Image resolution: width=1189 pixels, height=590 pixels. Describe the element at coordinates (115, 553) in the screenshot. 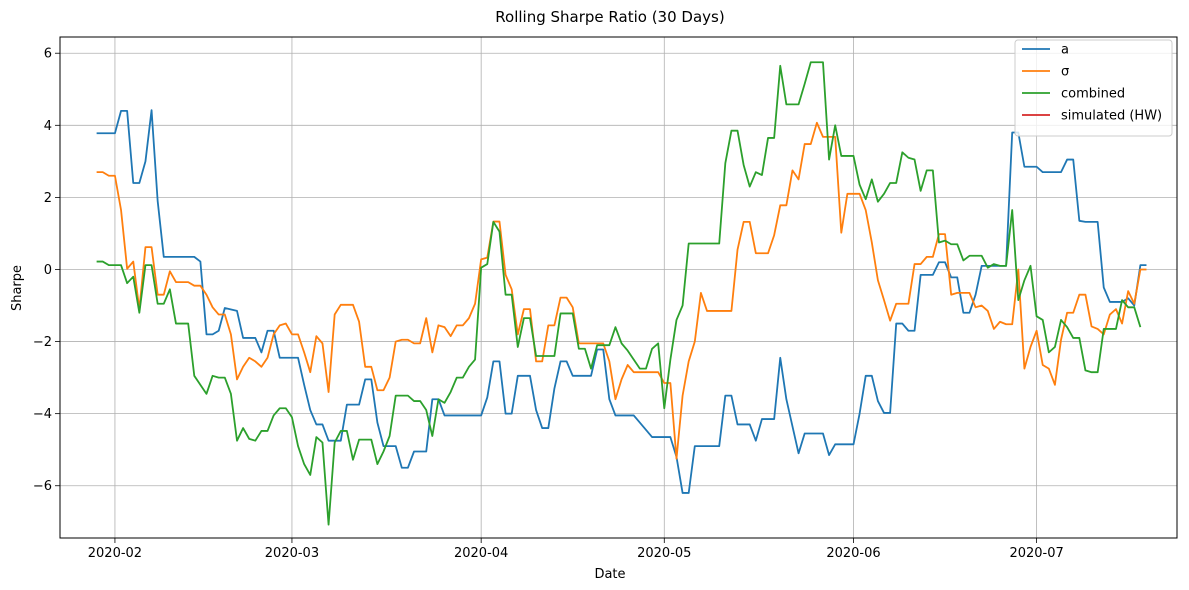

I see `x-tick-label: 2020-02` at that location.